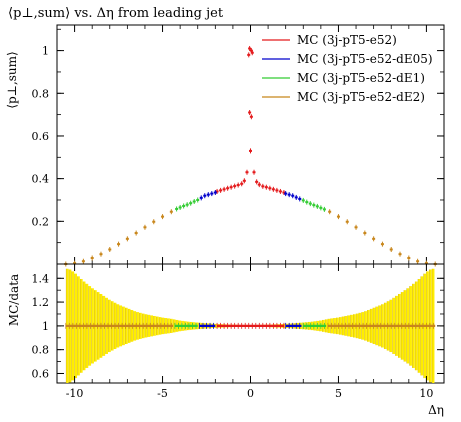 The height and width of the screenshot is (422, 461). I want to click on main-y-tick-label: 1, so click(45, 51).